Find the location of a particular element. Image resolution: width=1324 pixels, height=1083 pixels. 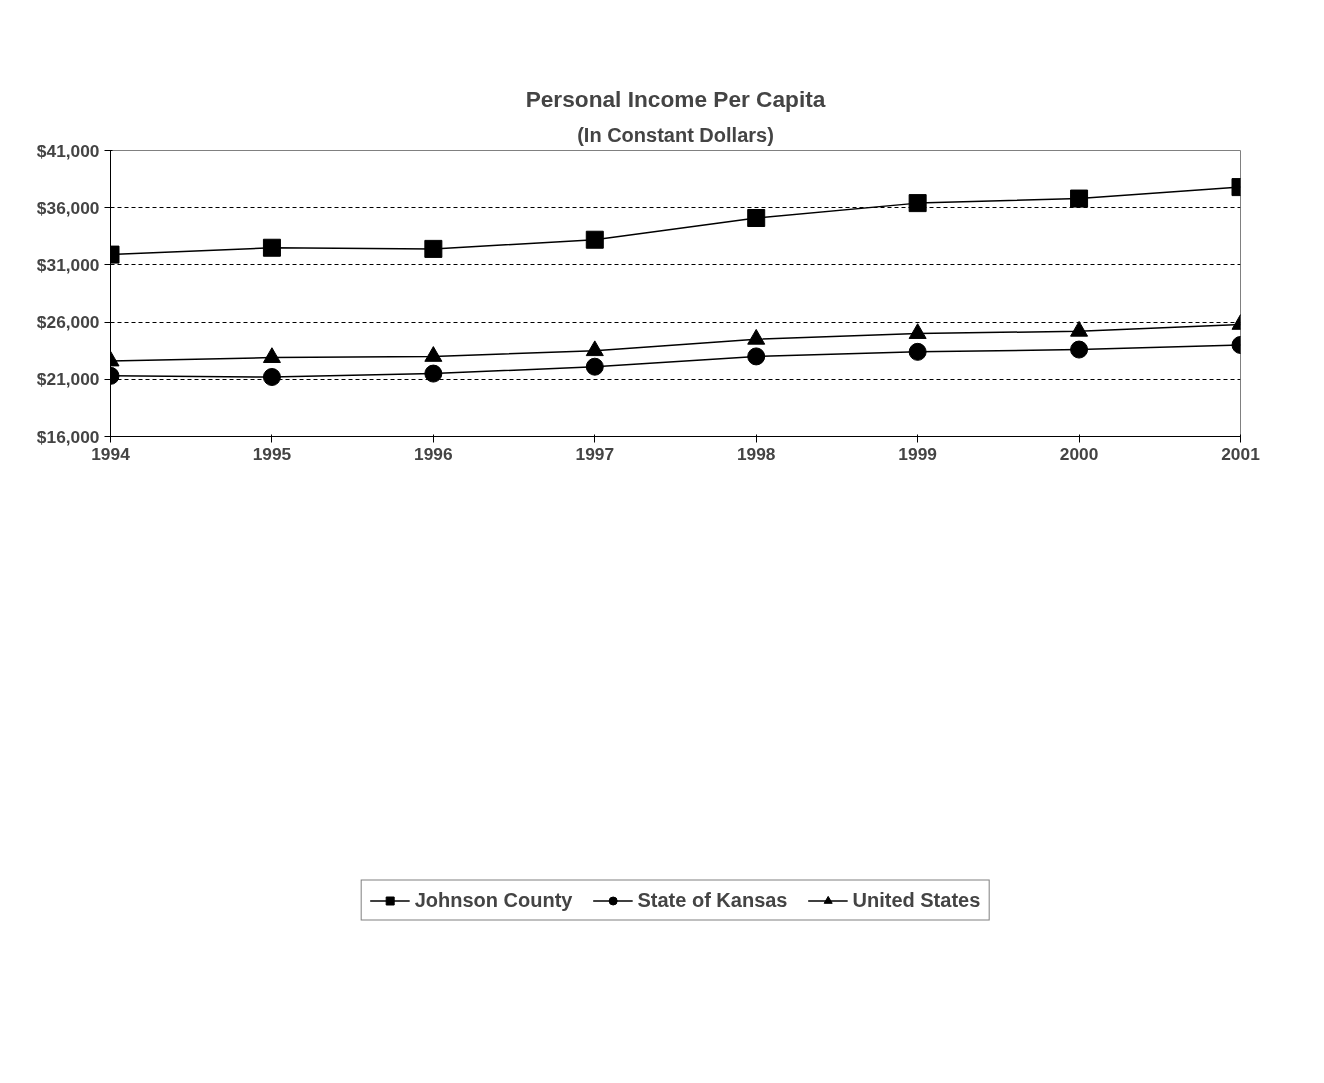

chart-title: Personal Income Per Capita is located at coordinates (675, 98).